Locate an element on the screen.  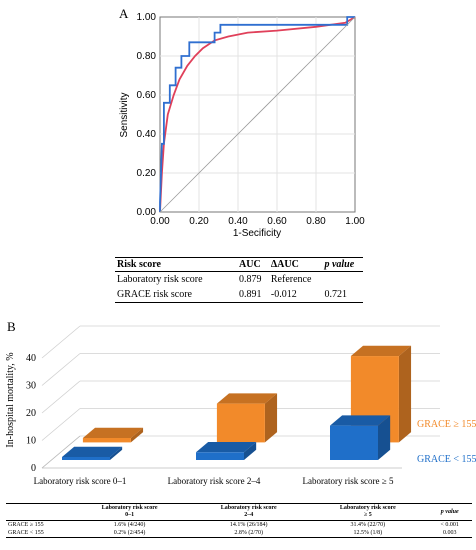
roc-gridlines is located at coordinates (257, 114).